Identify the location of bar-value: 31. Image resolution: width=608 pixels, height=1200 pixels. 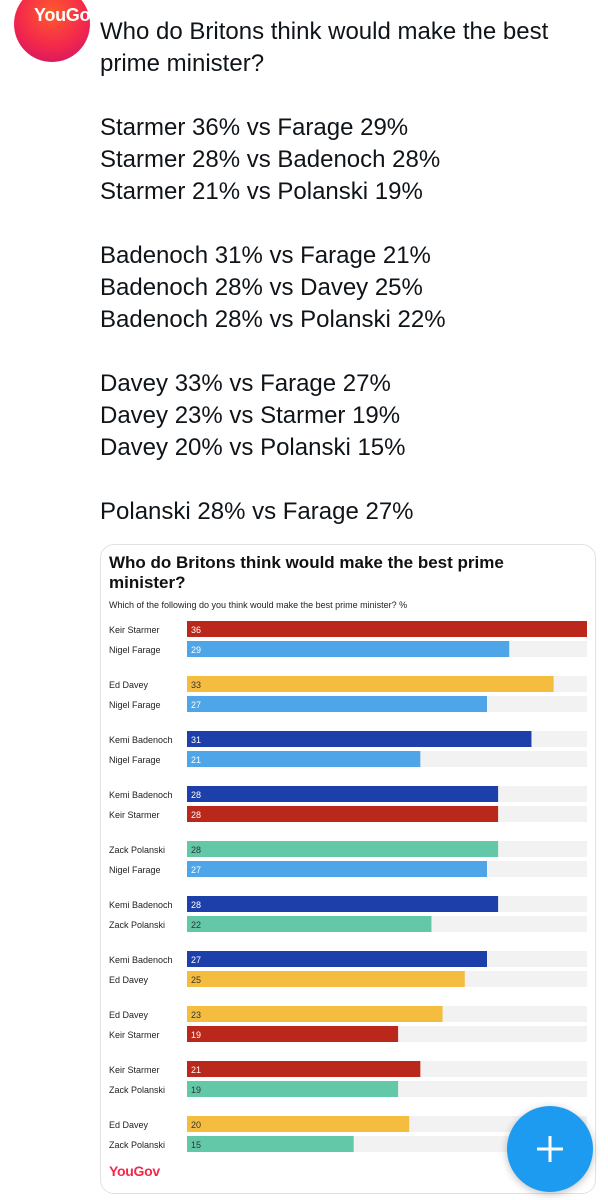
(196, 740).